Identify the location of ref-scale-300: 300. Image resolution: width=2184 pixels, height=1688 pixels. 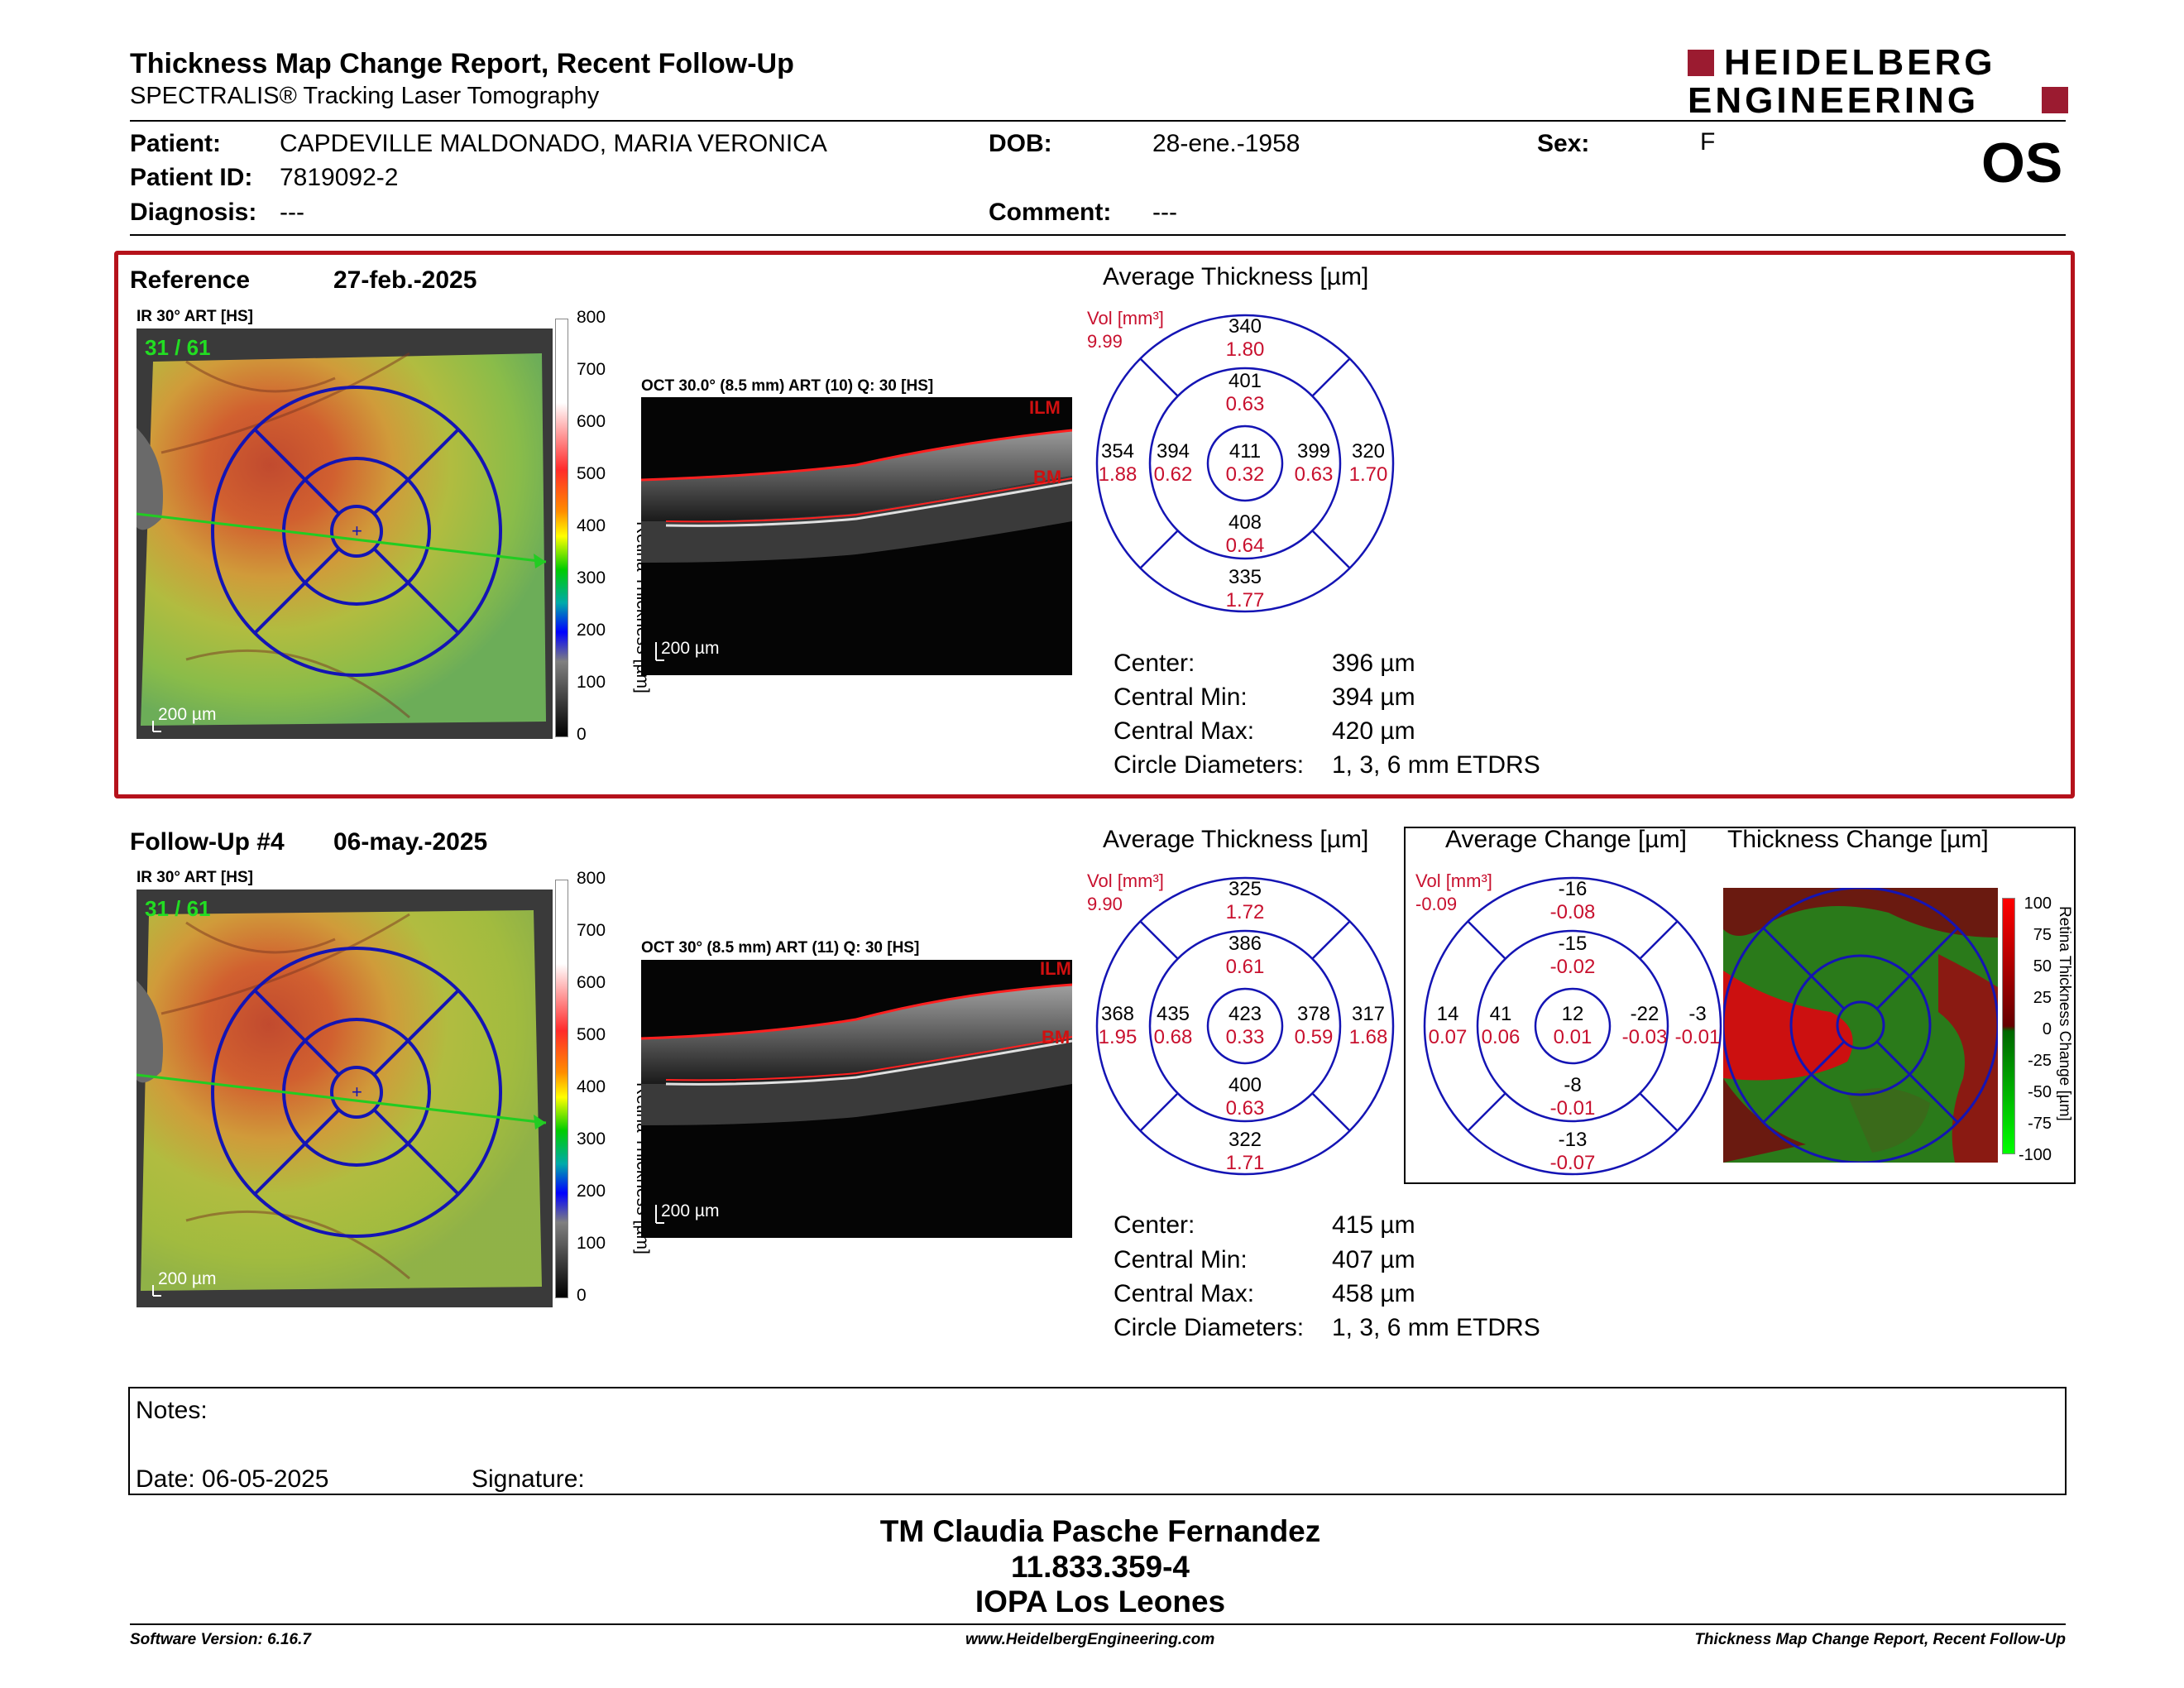
(591, 577).